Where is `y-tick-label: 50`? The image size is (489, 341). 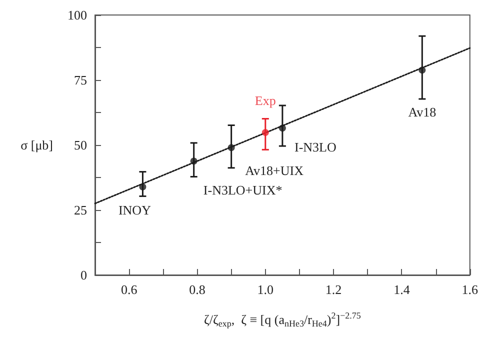
y-tick-label: 50 is located at coordinates (80, 145).